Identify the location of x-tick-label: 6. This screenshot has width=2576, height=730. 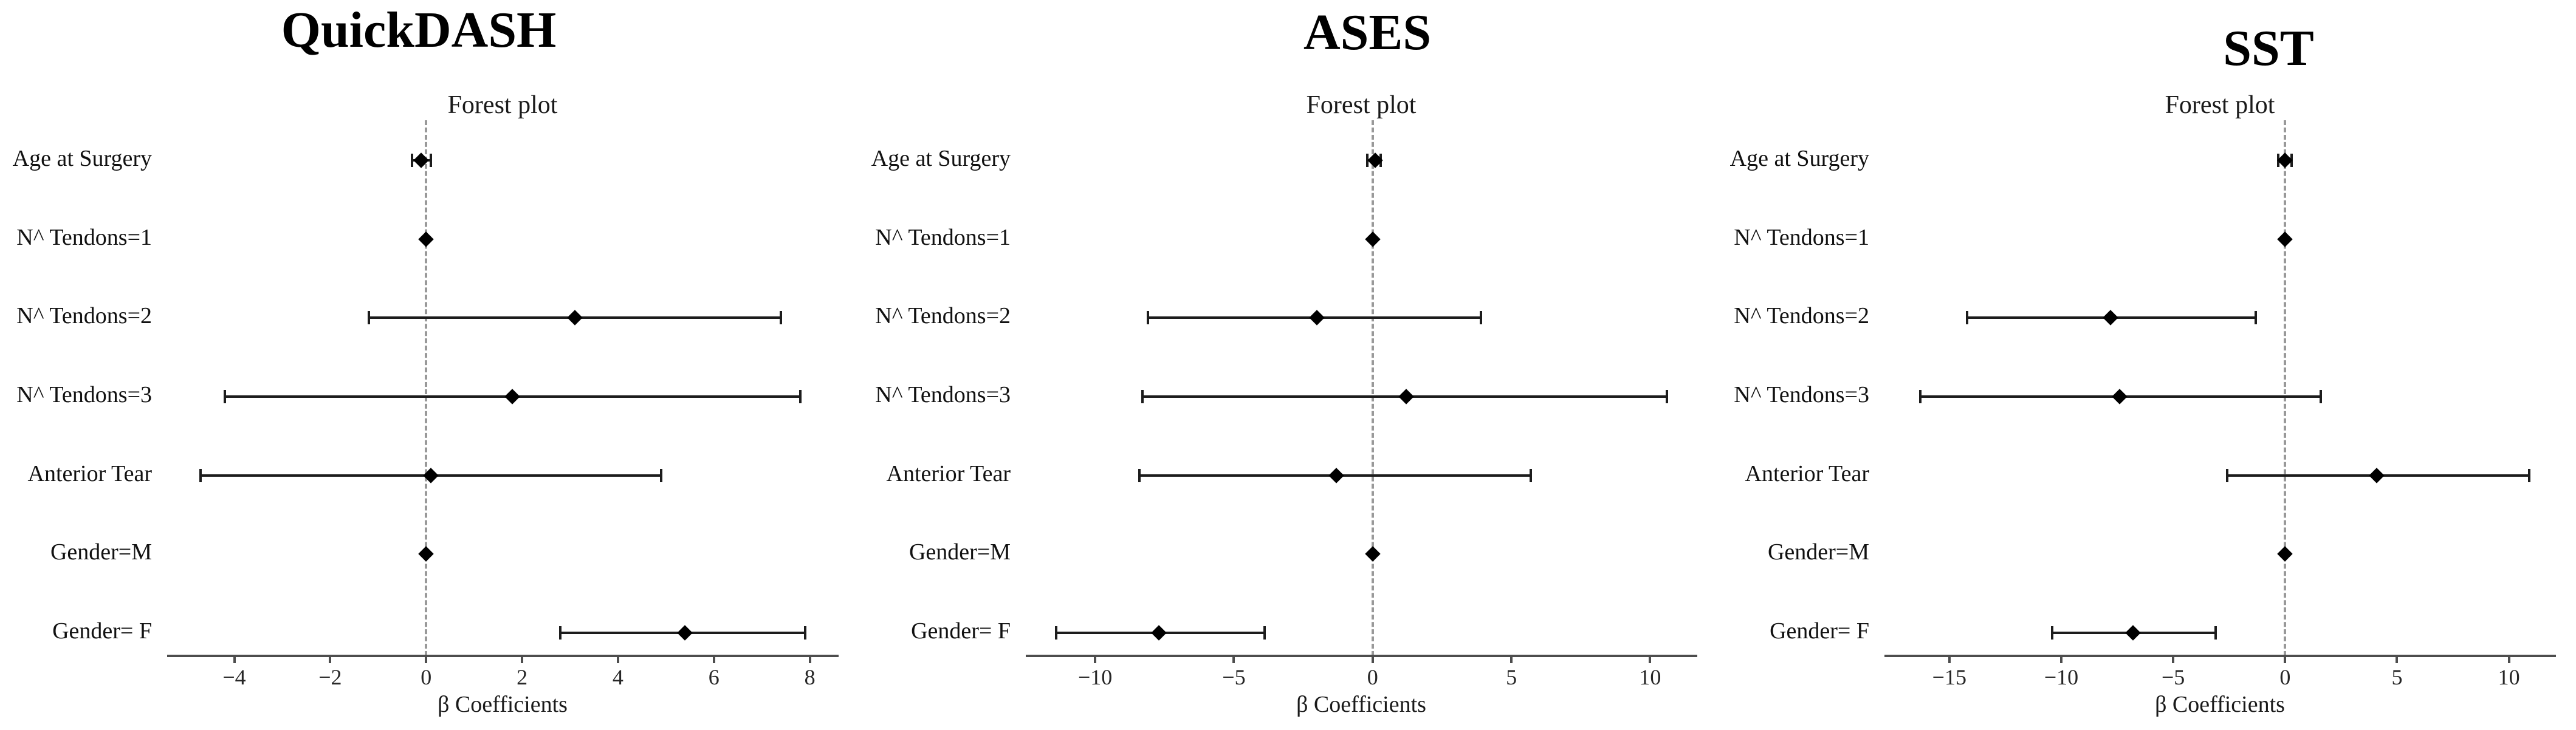
(714, 677).